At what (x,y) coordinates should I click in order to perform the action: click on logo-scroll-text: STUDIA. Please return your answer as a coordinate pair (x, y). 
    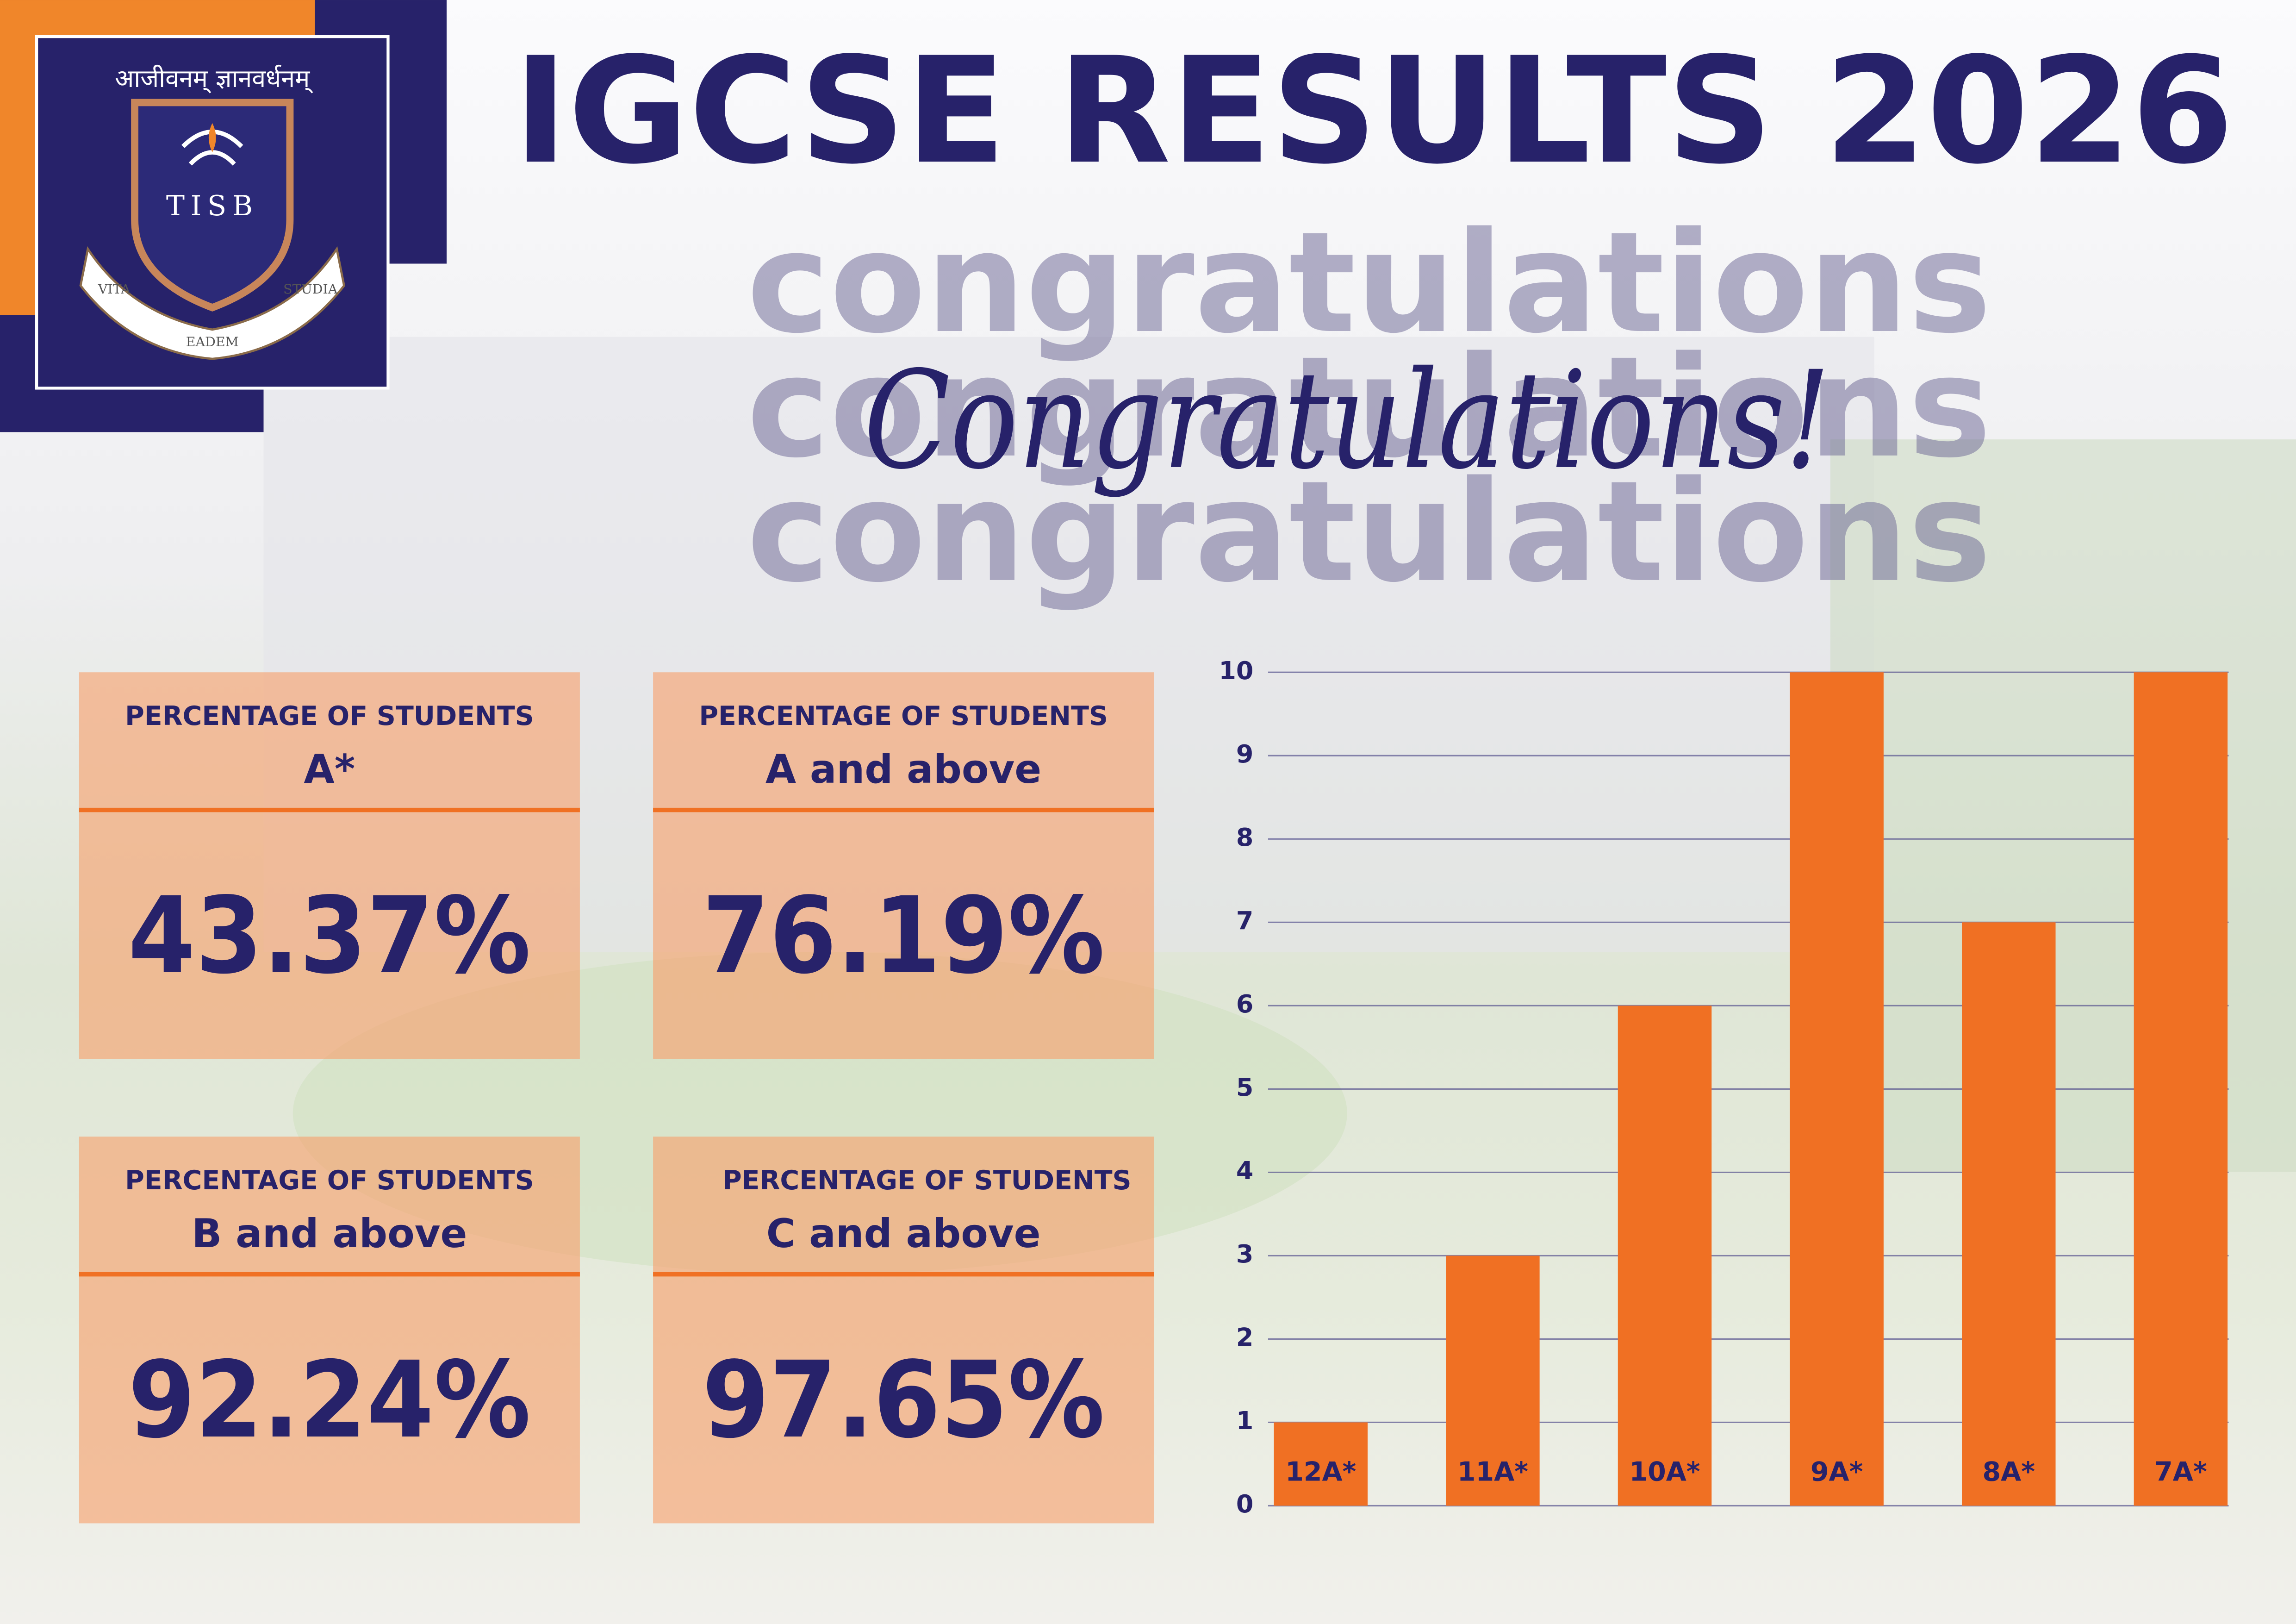
    Looking at the image, I should click on (310, 289).